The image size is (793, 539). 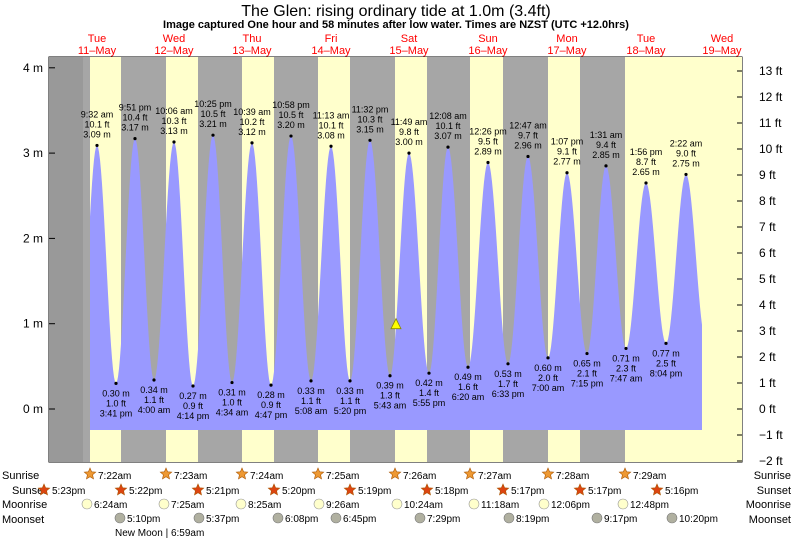 What do you see at coordinates (528, 126) in the screenshot?
I see `high-tide-time: 12:47 am` at bounding box center [528, 126].